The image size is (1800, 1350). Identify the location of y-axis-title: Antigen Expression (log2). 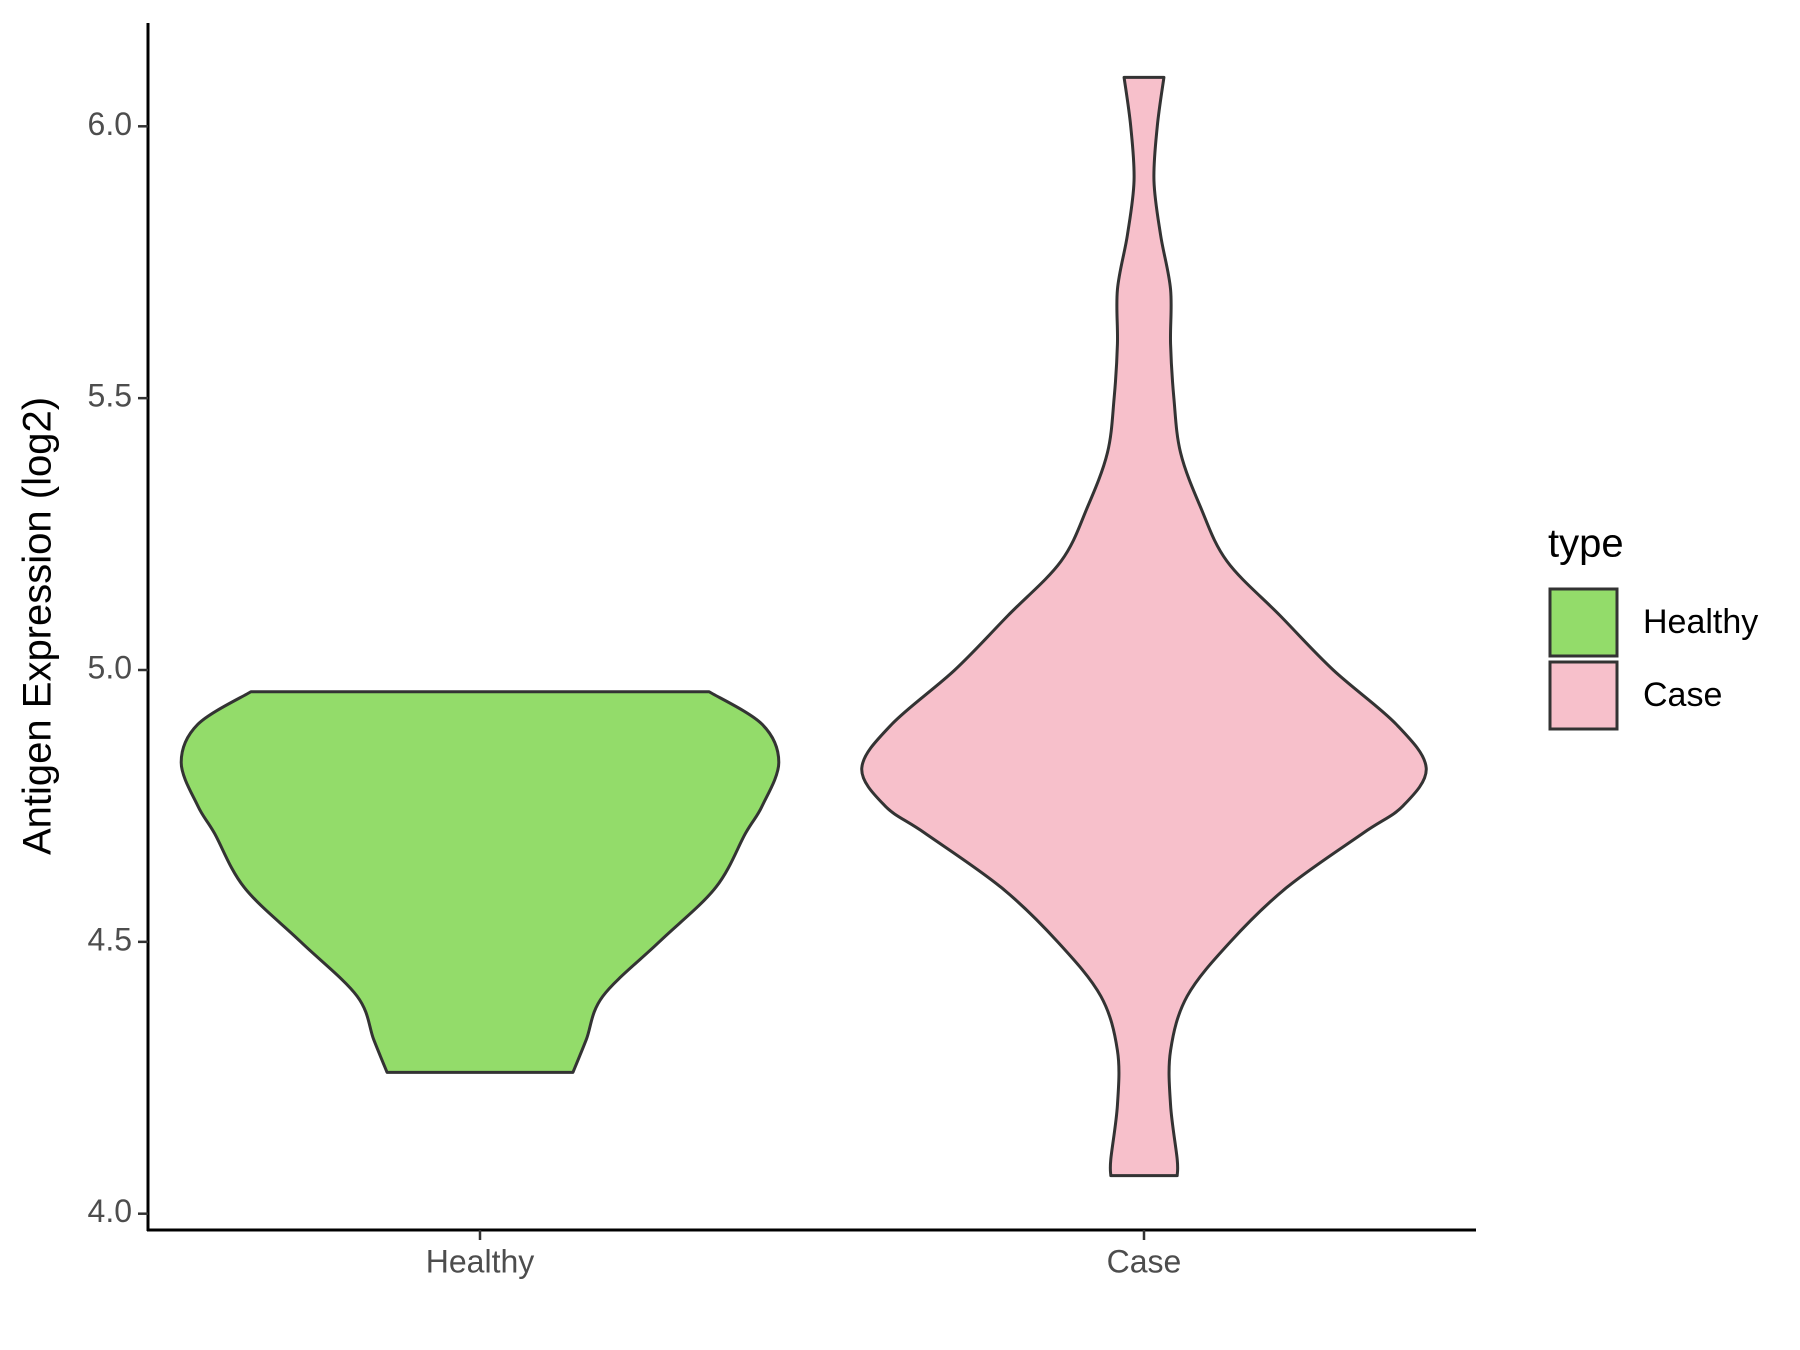
(38, 626).